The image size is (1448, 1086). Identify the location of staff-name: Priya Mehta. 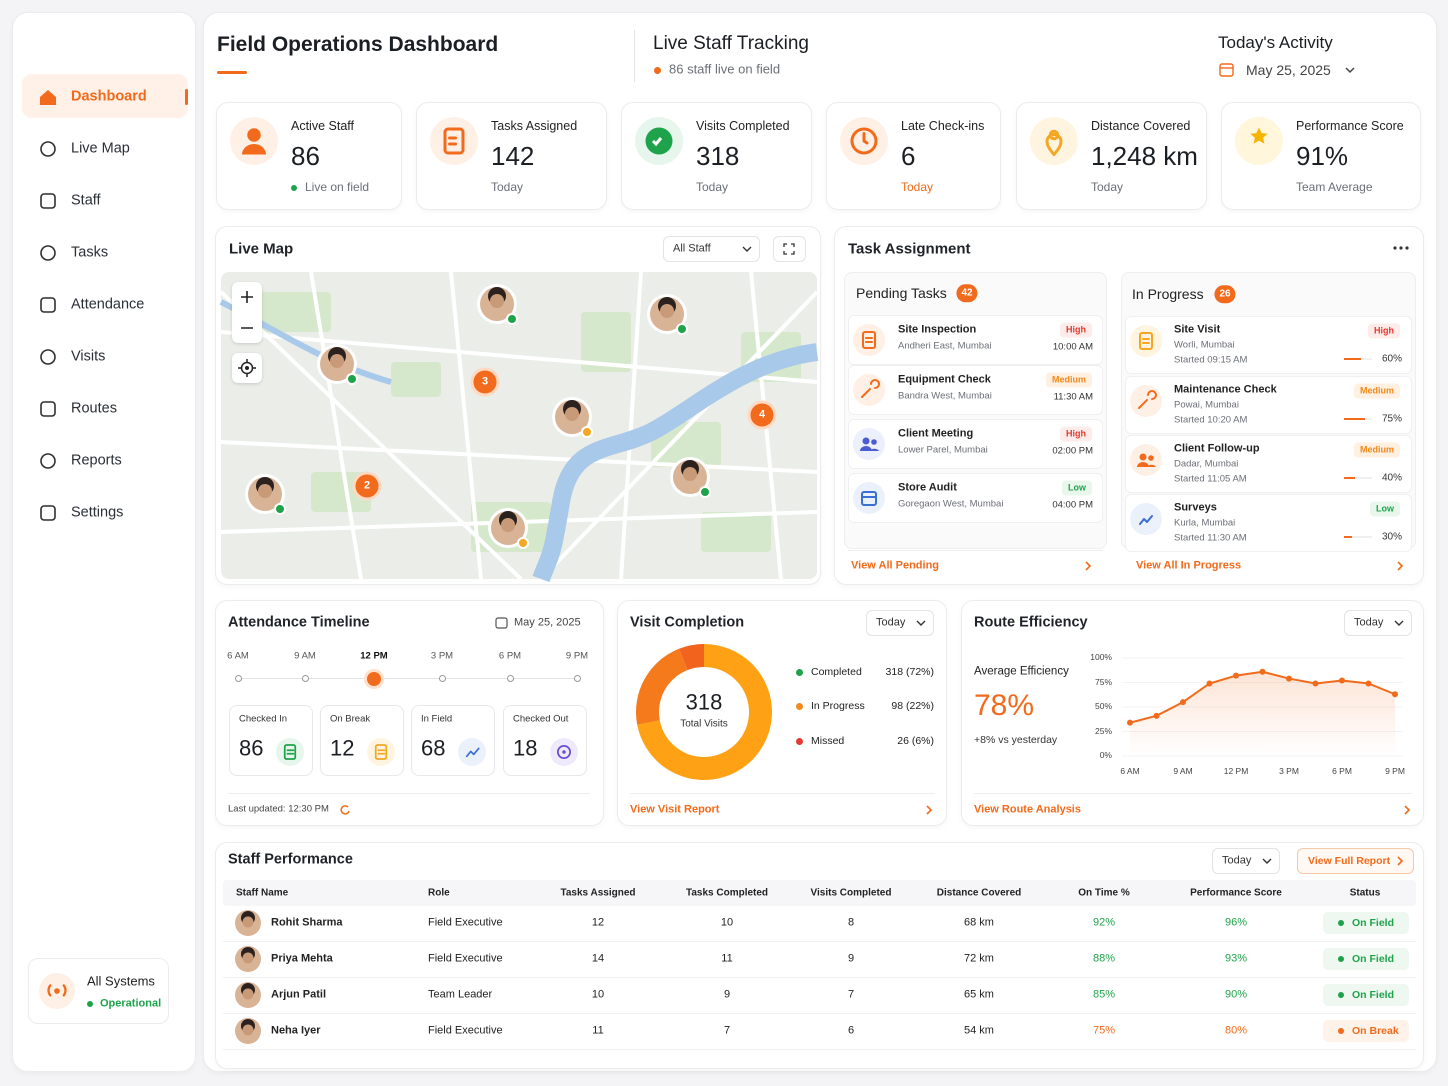
(302, 958).